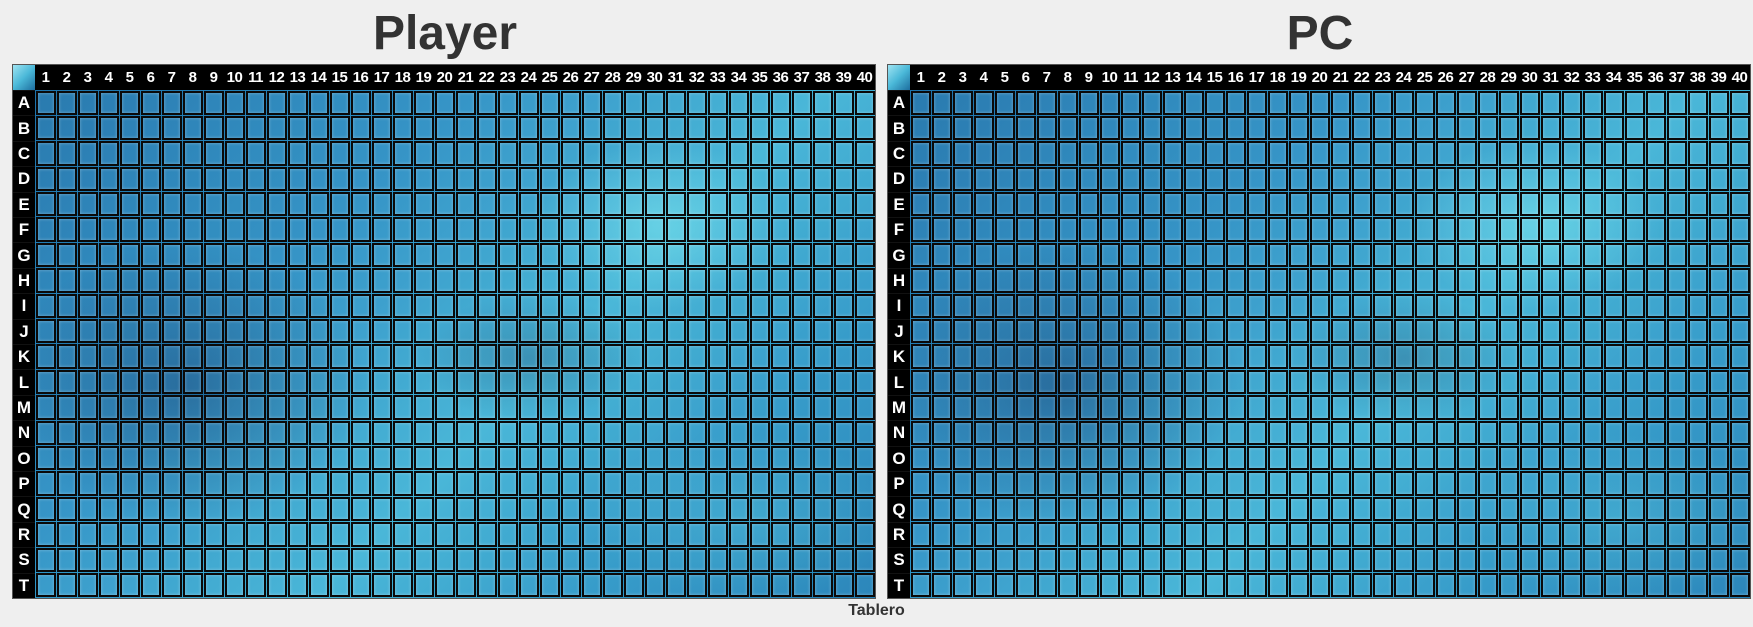 This screenshot has width=1753, height=627. I want to click on player-cell-L40, so click(864, 382).